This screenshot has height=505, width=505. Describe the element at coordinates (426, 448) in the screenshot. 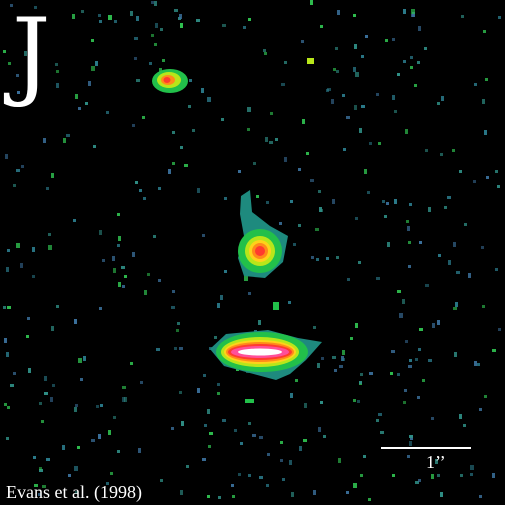

I see `scale-bar` at that location.